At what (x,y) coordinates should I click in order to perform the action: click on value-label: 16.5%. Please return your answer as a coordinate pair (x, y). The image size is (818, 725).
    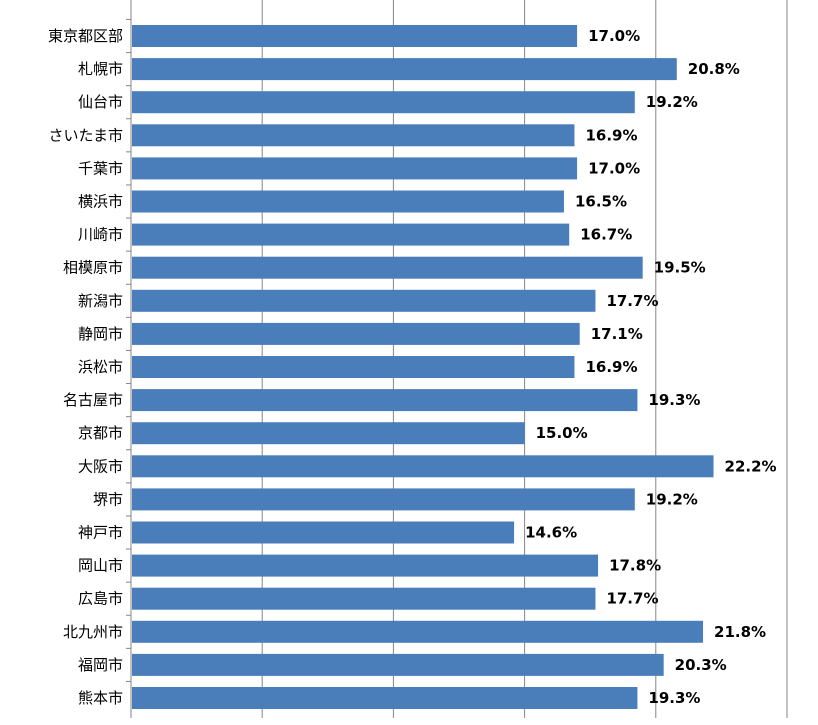
    Looking at the image, I should click on (601, 202).